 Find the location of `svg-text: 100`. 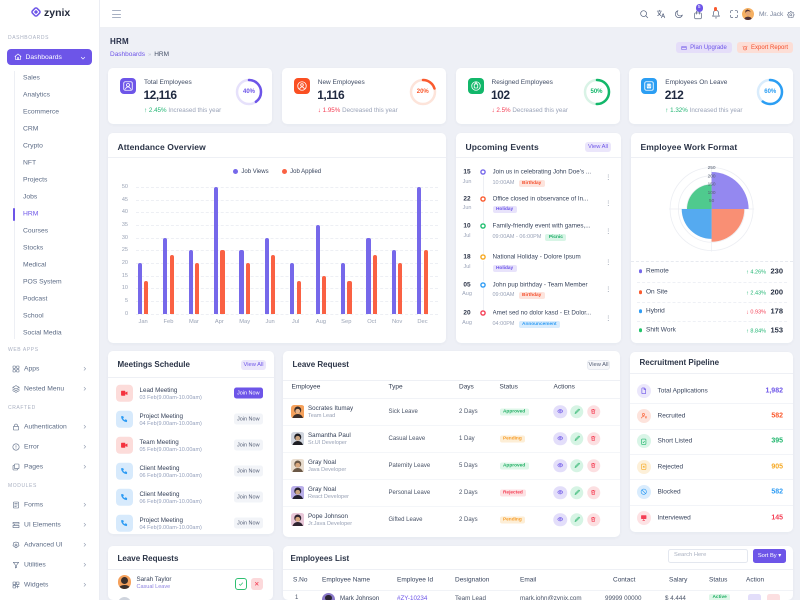

svg-text: 100 is located at coordinates (712, 193).